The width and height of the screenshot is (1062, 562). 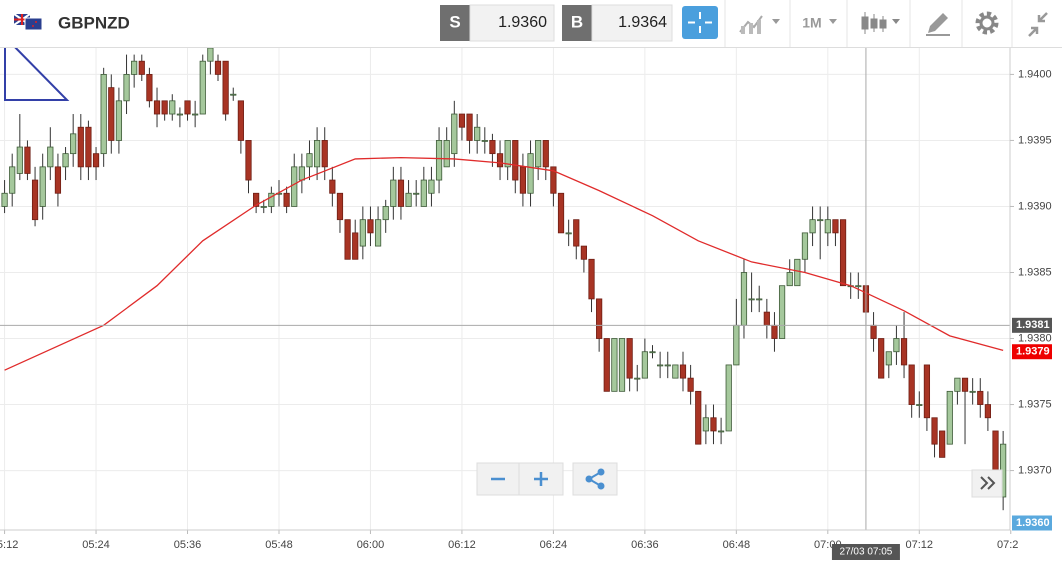 I want to click on sell-button: S 1.9360, so click(x=497, y=23).